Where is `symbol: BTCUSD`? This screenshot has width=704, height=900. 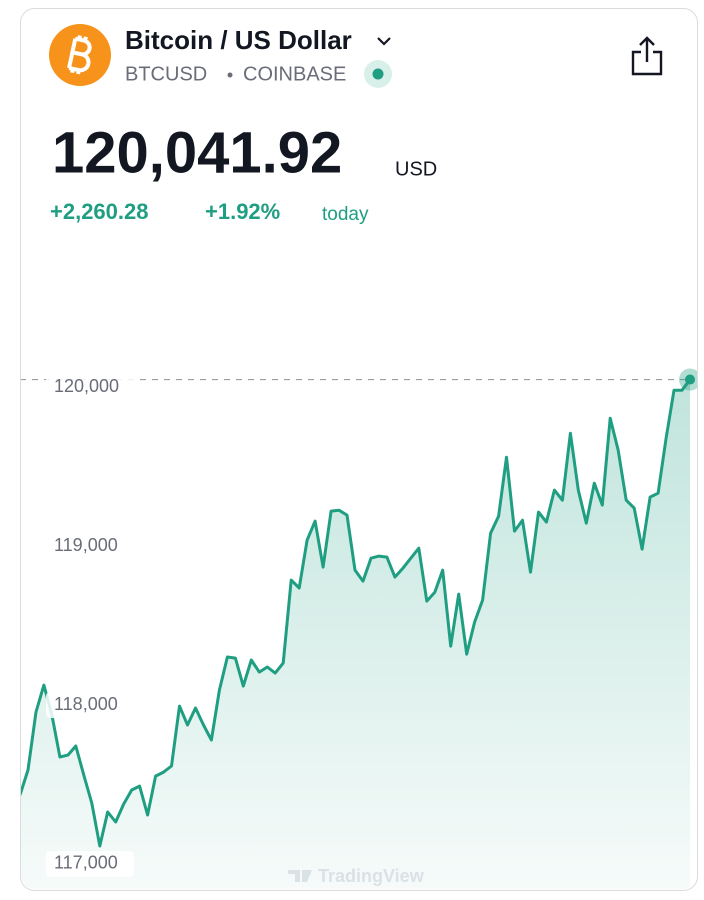 symbol: BTCUSD is located at coordinates (166, 74).